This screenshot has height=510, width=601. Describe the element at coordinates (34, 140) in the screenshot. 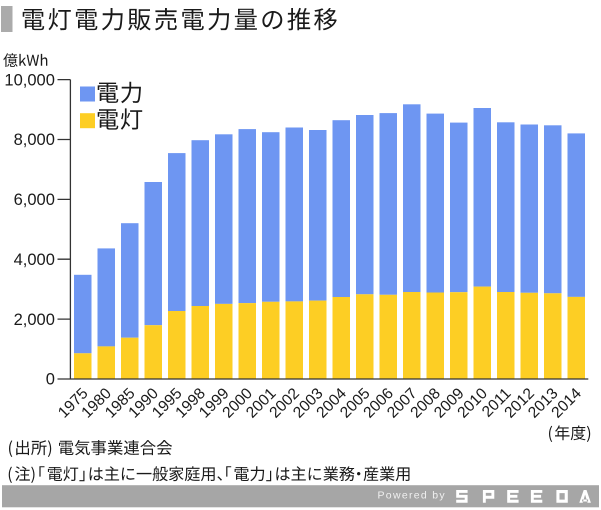

I see `svg-text: 8,000` at that location.